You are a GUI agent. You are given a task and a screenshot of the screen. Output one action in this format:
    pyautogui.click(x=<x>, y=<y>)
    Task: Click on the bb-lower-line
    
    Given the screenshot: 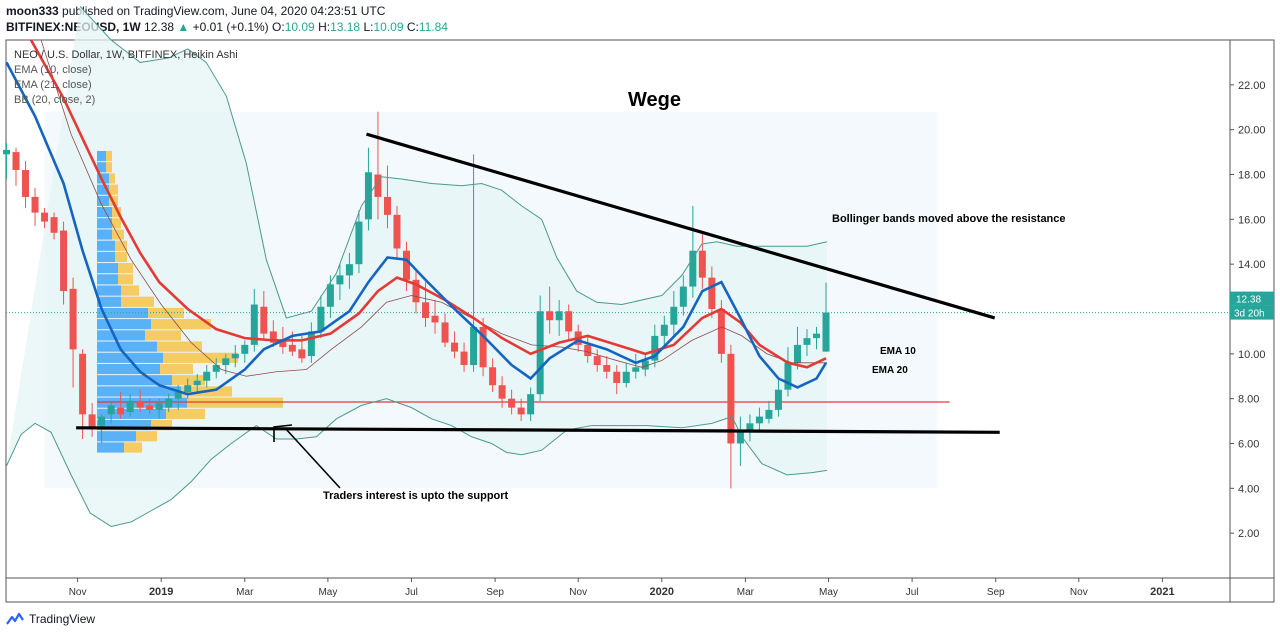 What is the action you would take?
    pyautogui.click(x=417, y=462)
    